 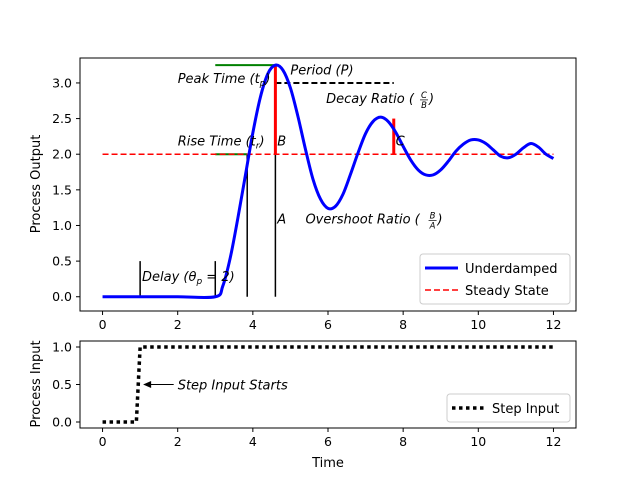 I want to click on a-label: A, so click(x=281, y=219).